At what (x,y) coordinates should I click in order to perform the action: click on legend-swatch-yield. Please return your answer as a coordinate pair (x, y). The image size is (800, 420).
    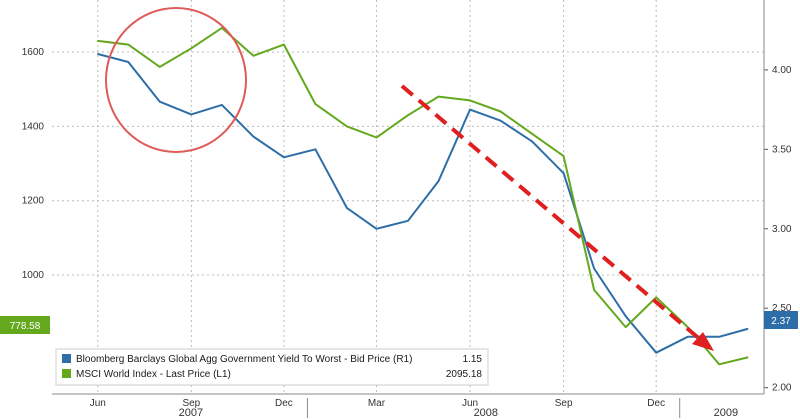
    Looking at the image, I should click on (66, 358).